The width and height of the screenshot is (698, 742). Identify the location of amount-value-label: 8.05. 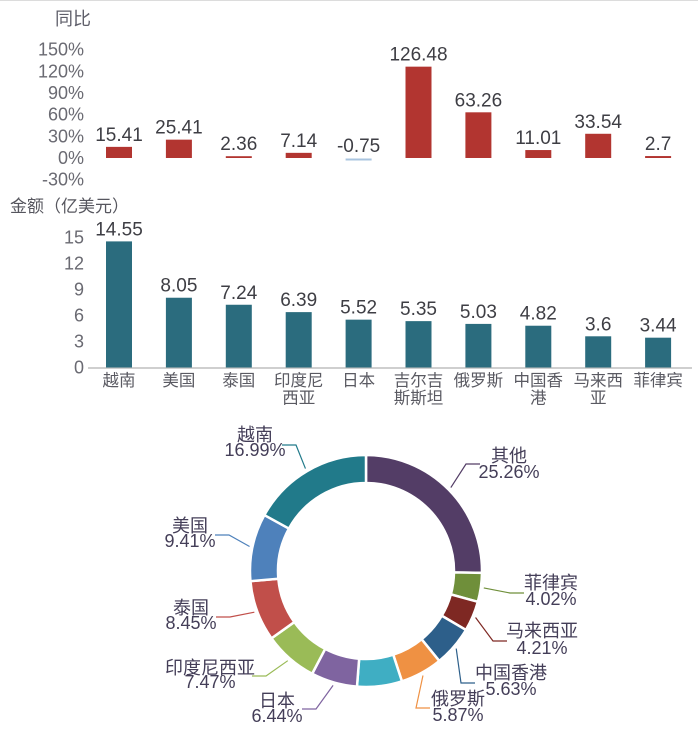
(178, 286).